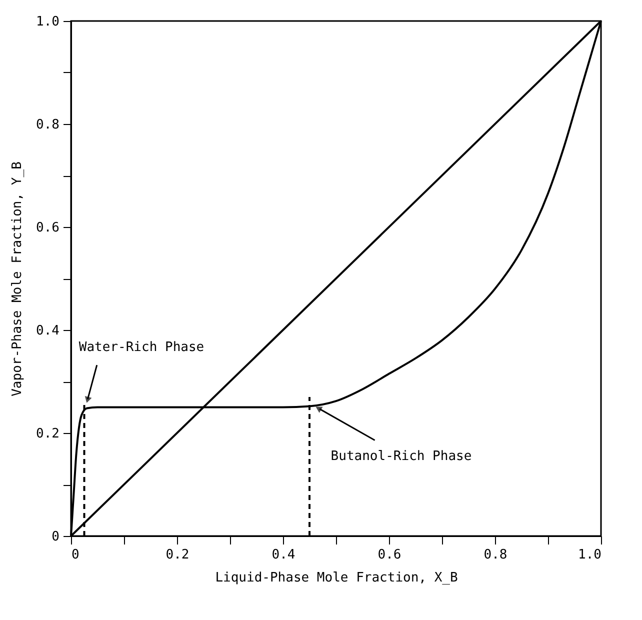  What do you see at coordinates (590, 555) in the screenshot?
I see `x-tick-label: 1.0` at bounding box center [590, 555].